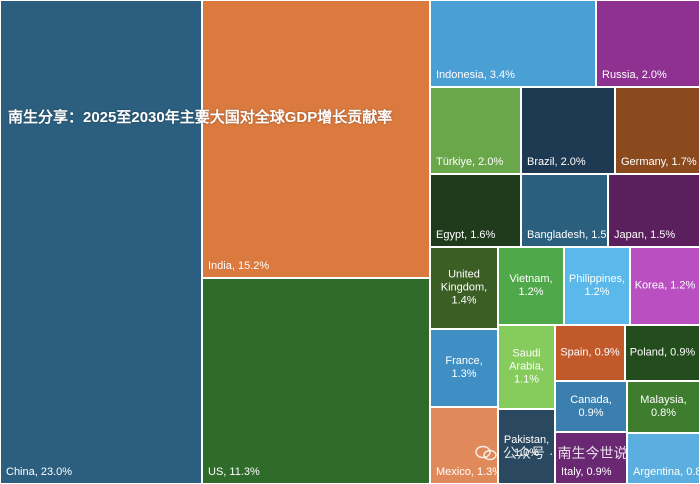  I want to click on treemap-cell-philippines: Philippines, 1.2%, so click(597, 286).